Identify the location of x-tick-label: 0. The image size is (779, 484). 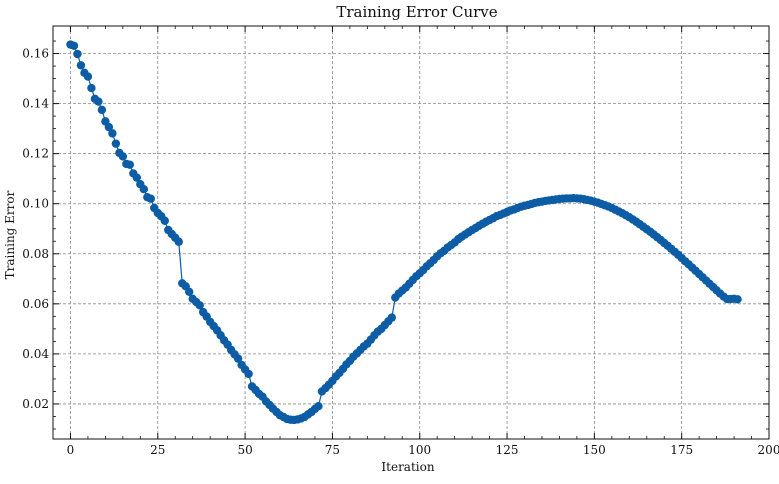
(71, 450).